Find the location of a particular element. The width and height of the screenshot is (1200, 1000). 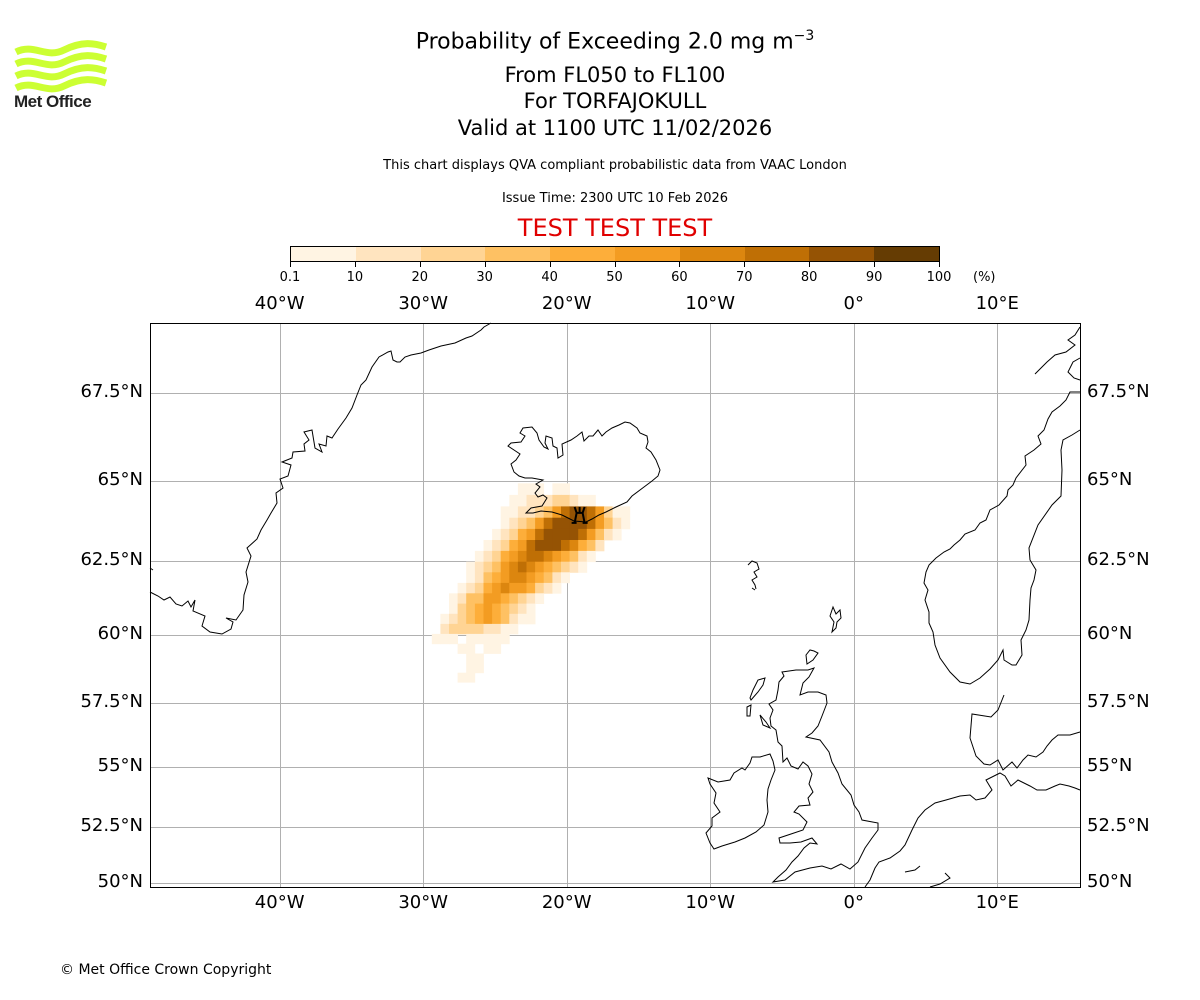

right-latitude-label: 57.5°N is located at coordinates (1118, 701).